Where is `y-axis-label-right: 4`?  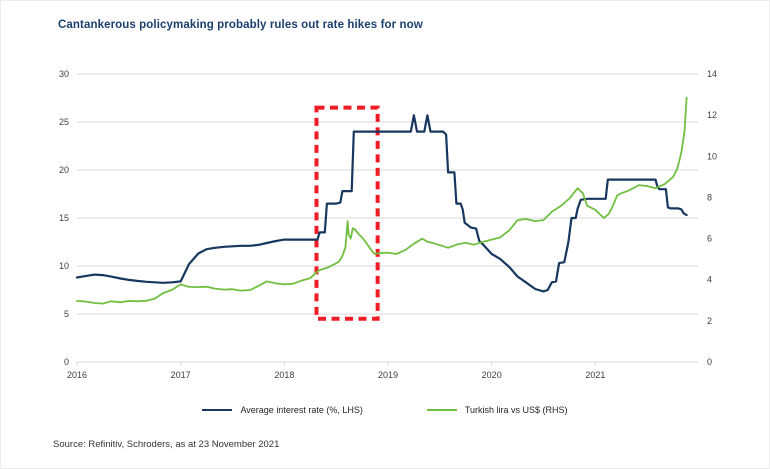
y-axis-label-right: 4 is located at coordinates (709, 280).